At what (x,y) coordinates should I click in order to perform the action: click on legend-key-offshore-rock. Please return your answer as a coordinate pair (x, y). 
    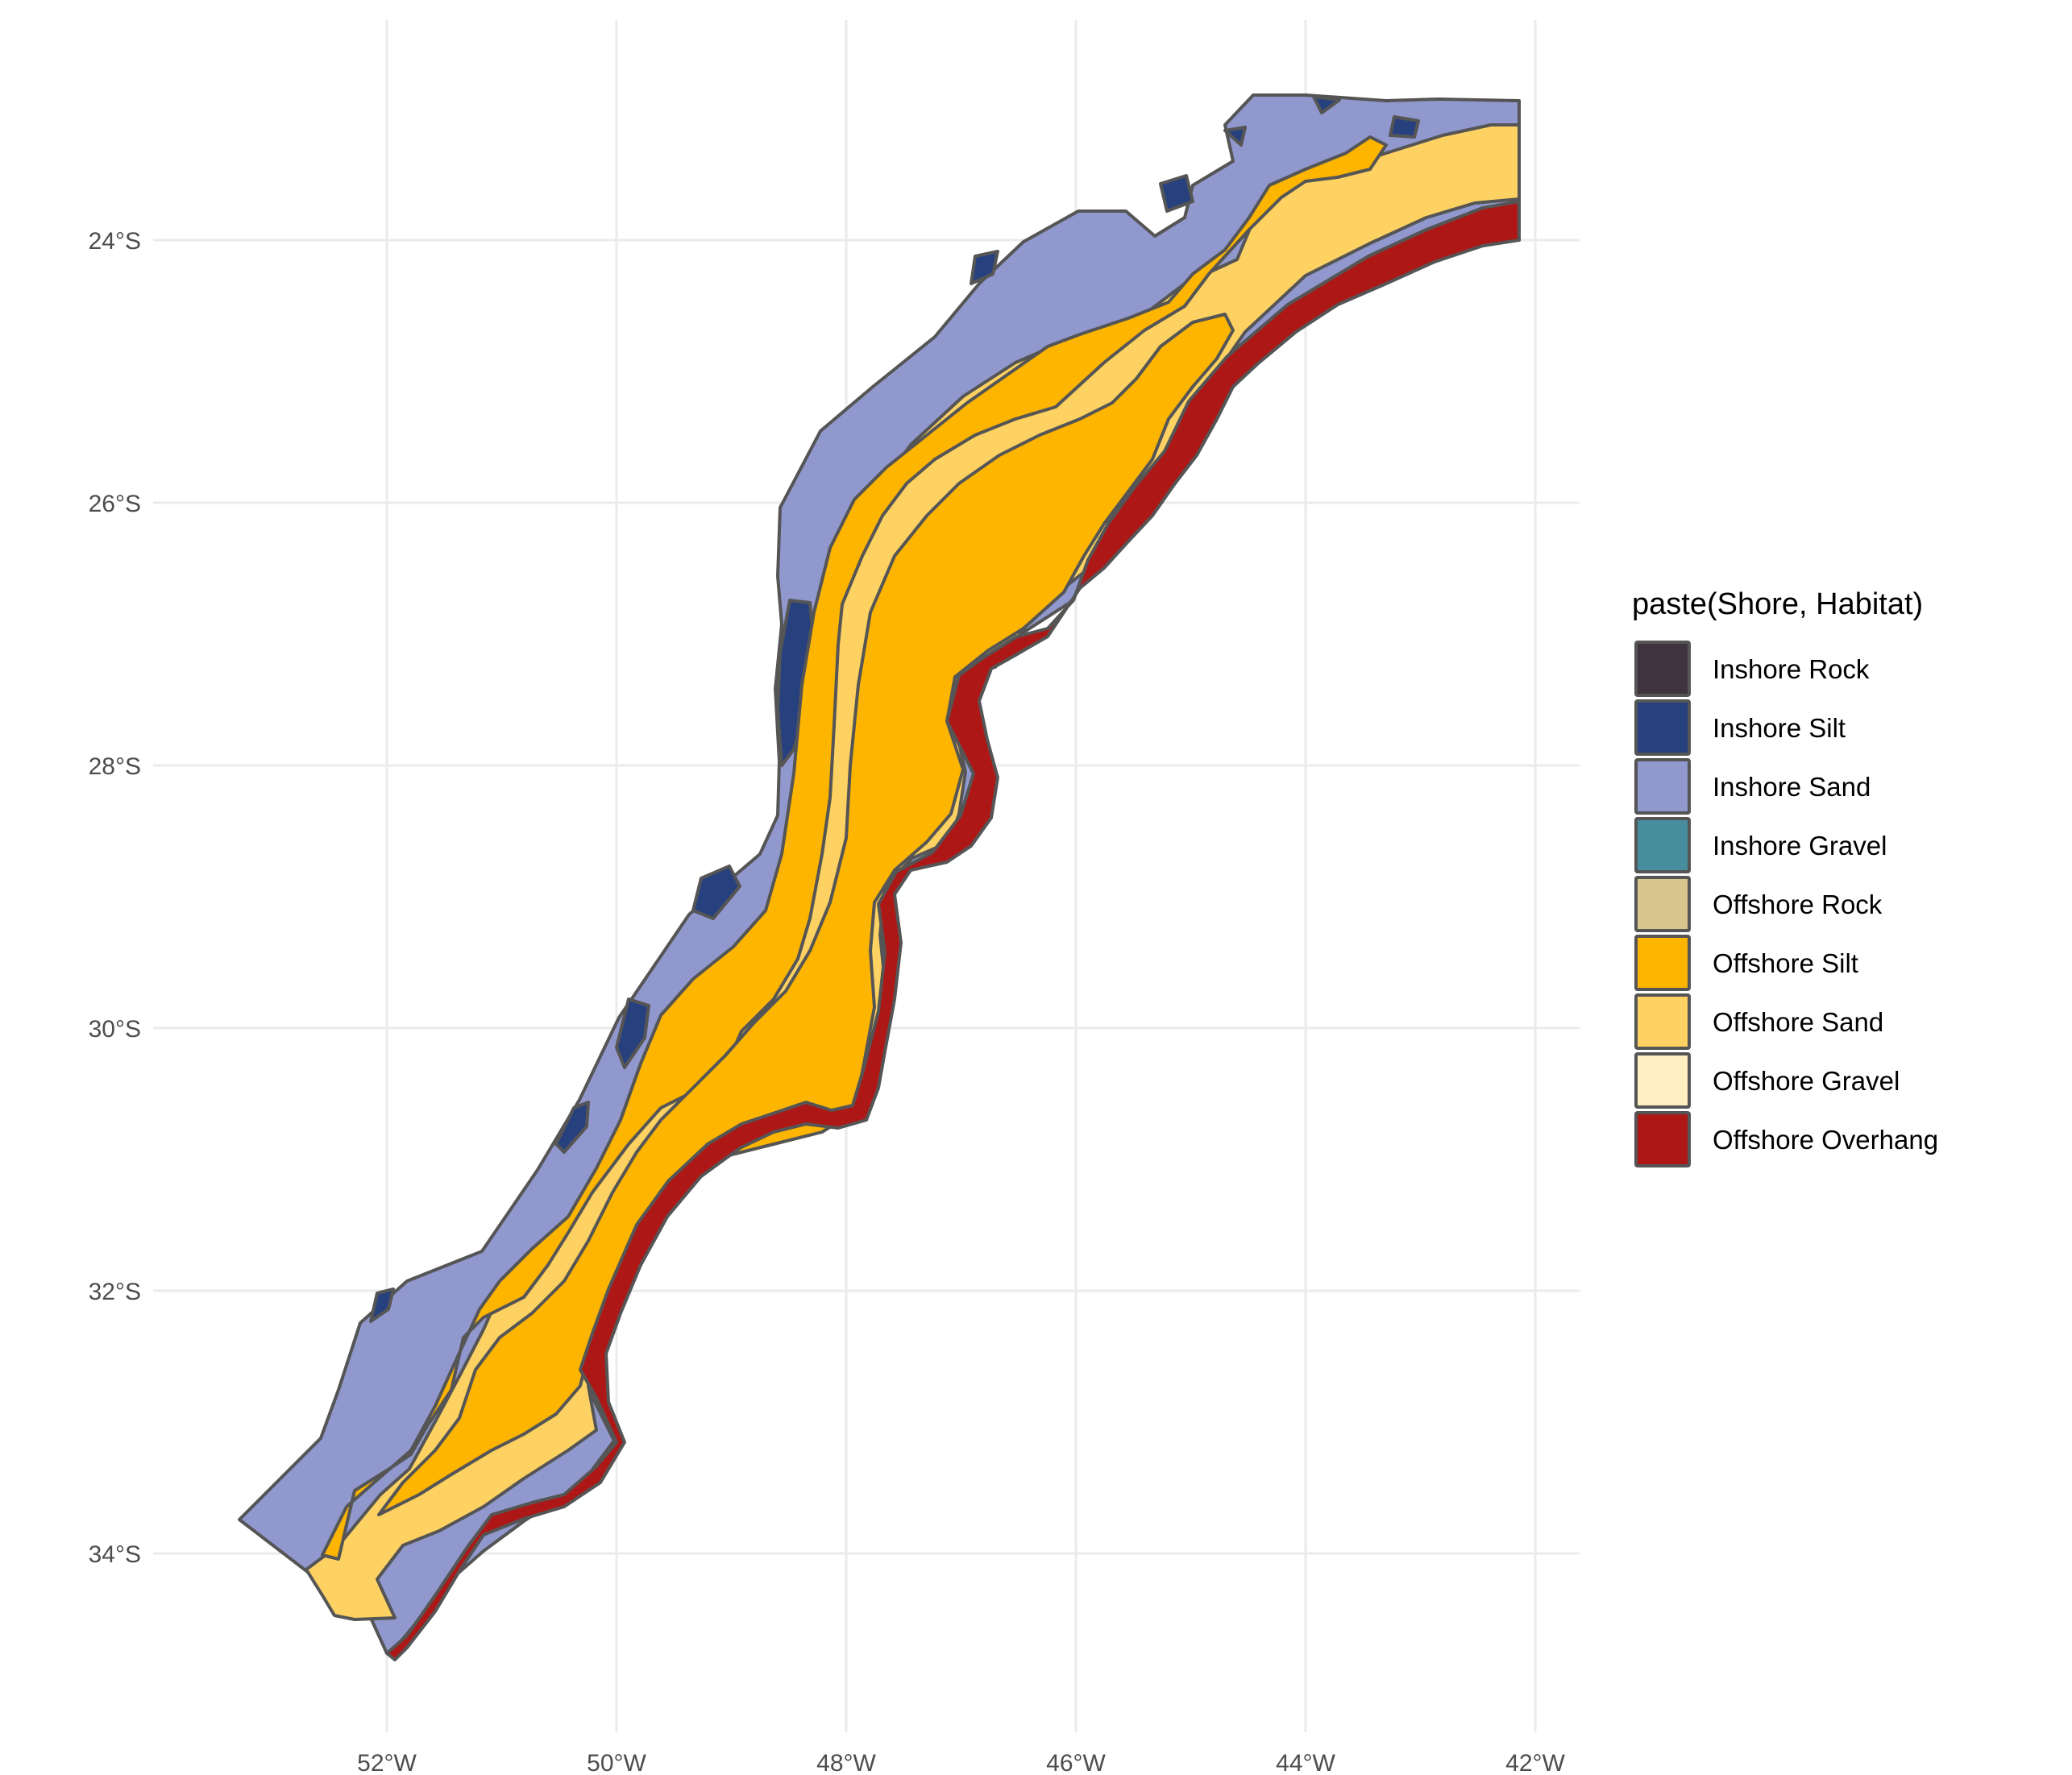
    Looking at the image, I should click on (1662, 904).